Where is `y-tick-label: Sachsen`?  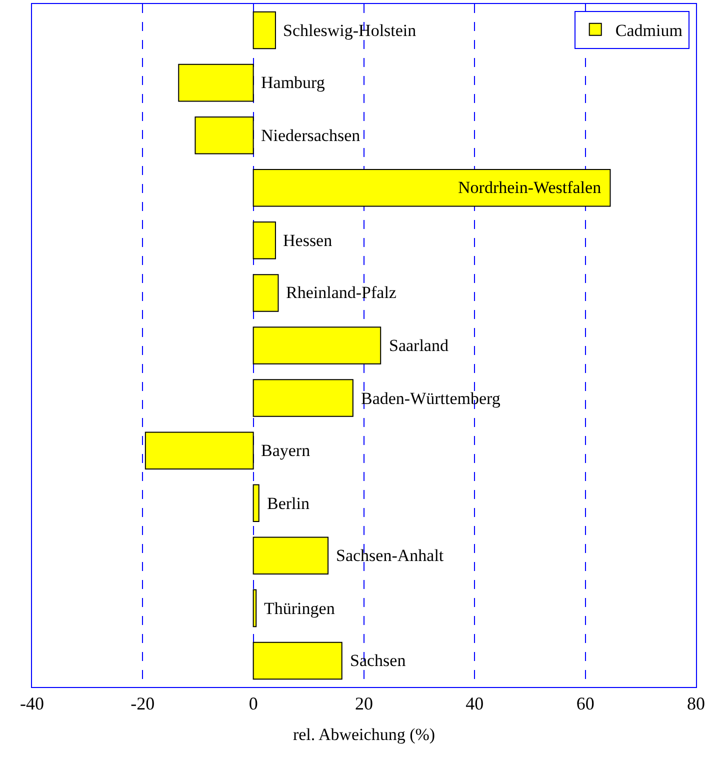 y-tick-label: Sachsen is located at coordinates (378, 660).